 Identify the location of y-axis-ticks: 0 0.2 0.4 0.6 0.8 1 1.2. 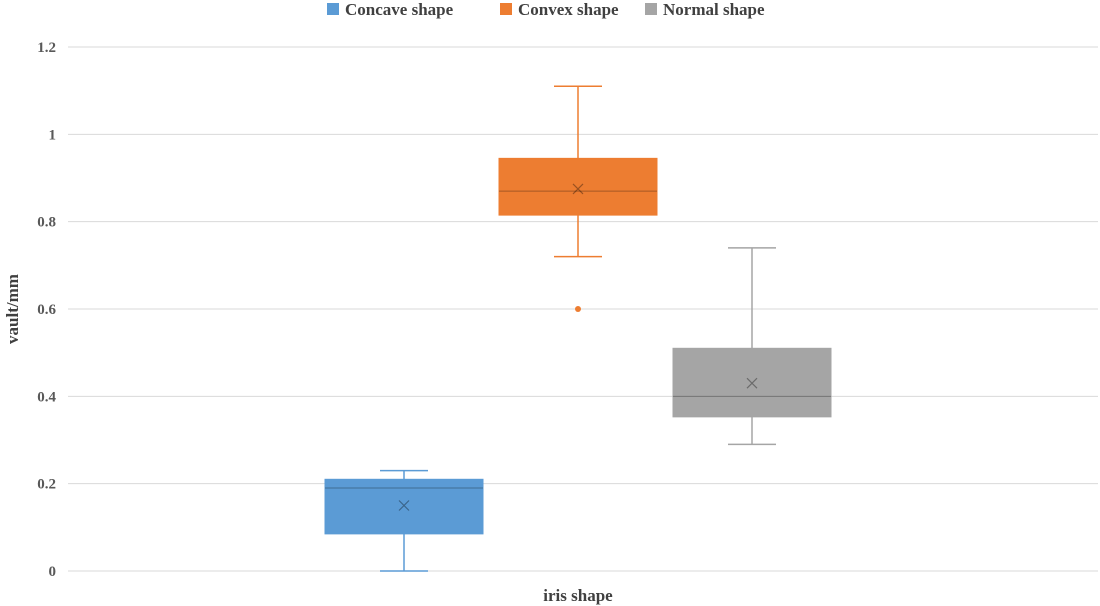
(46, 310).